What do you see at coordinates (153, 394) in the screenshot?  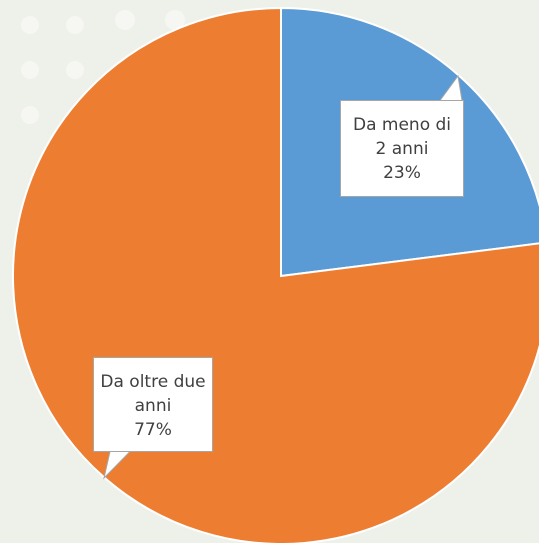 I see `category-label: Da oltre due anni` at bounding box center [153, 394].